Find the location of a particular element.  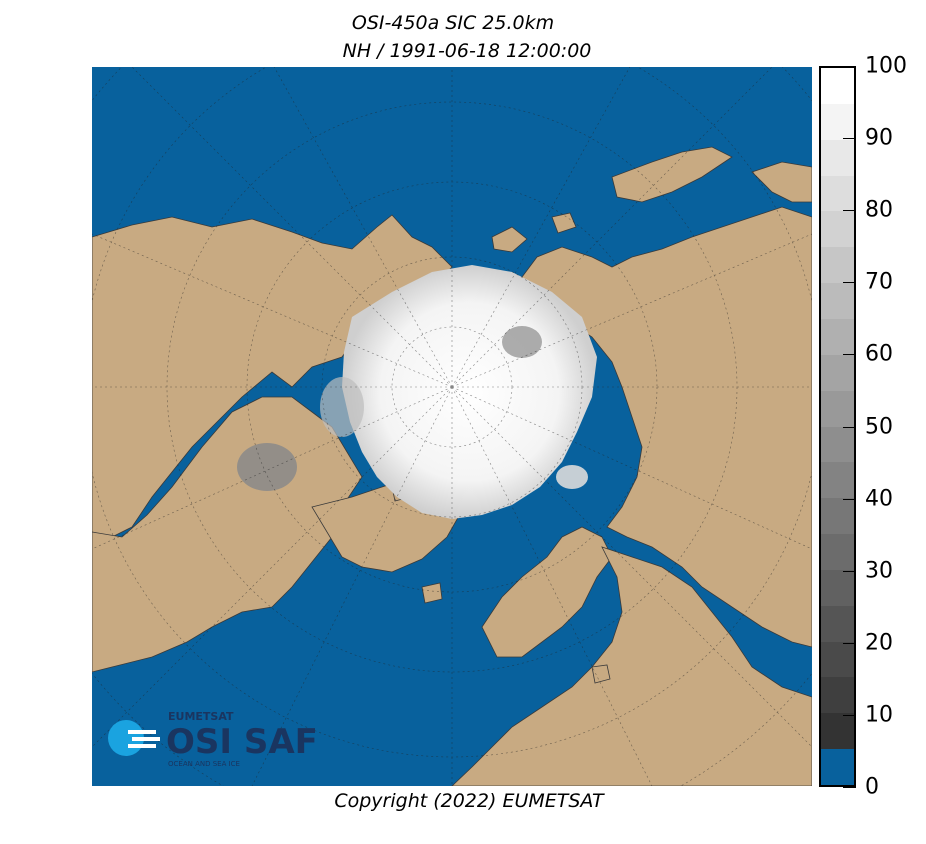

colorbar-tick-label: 40 is located at coordinates (879, 499).